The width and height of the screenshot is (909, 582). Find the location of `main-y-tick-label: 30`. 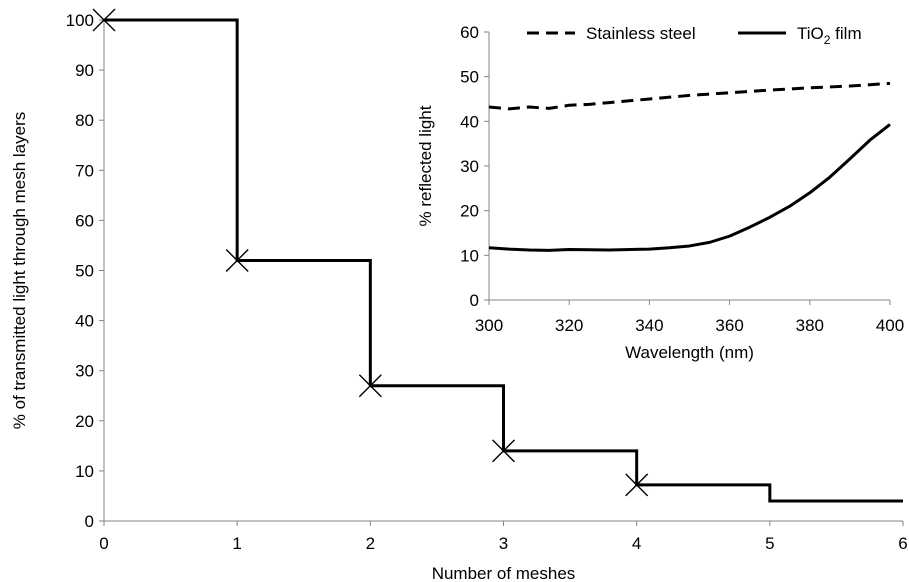

main-y-tick-label: 30 is located at coordinates (84, 371).